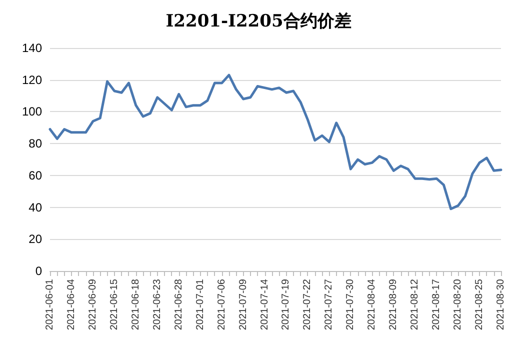 Image resolution: width=517 pixels, height=343 pixels. Describe the element at coordinates (264, 304) in the screenshot. I see `x-tick-label: 2021-07-14` at that location.